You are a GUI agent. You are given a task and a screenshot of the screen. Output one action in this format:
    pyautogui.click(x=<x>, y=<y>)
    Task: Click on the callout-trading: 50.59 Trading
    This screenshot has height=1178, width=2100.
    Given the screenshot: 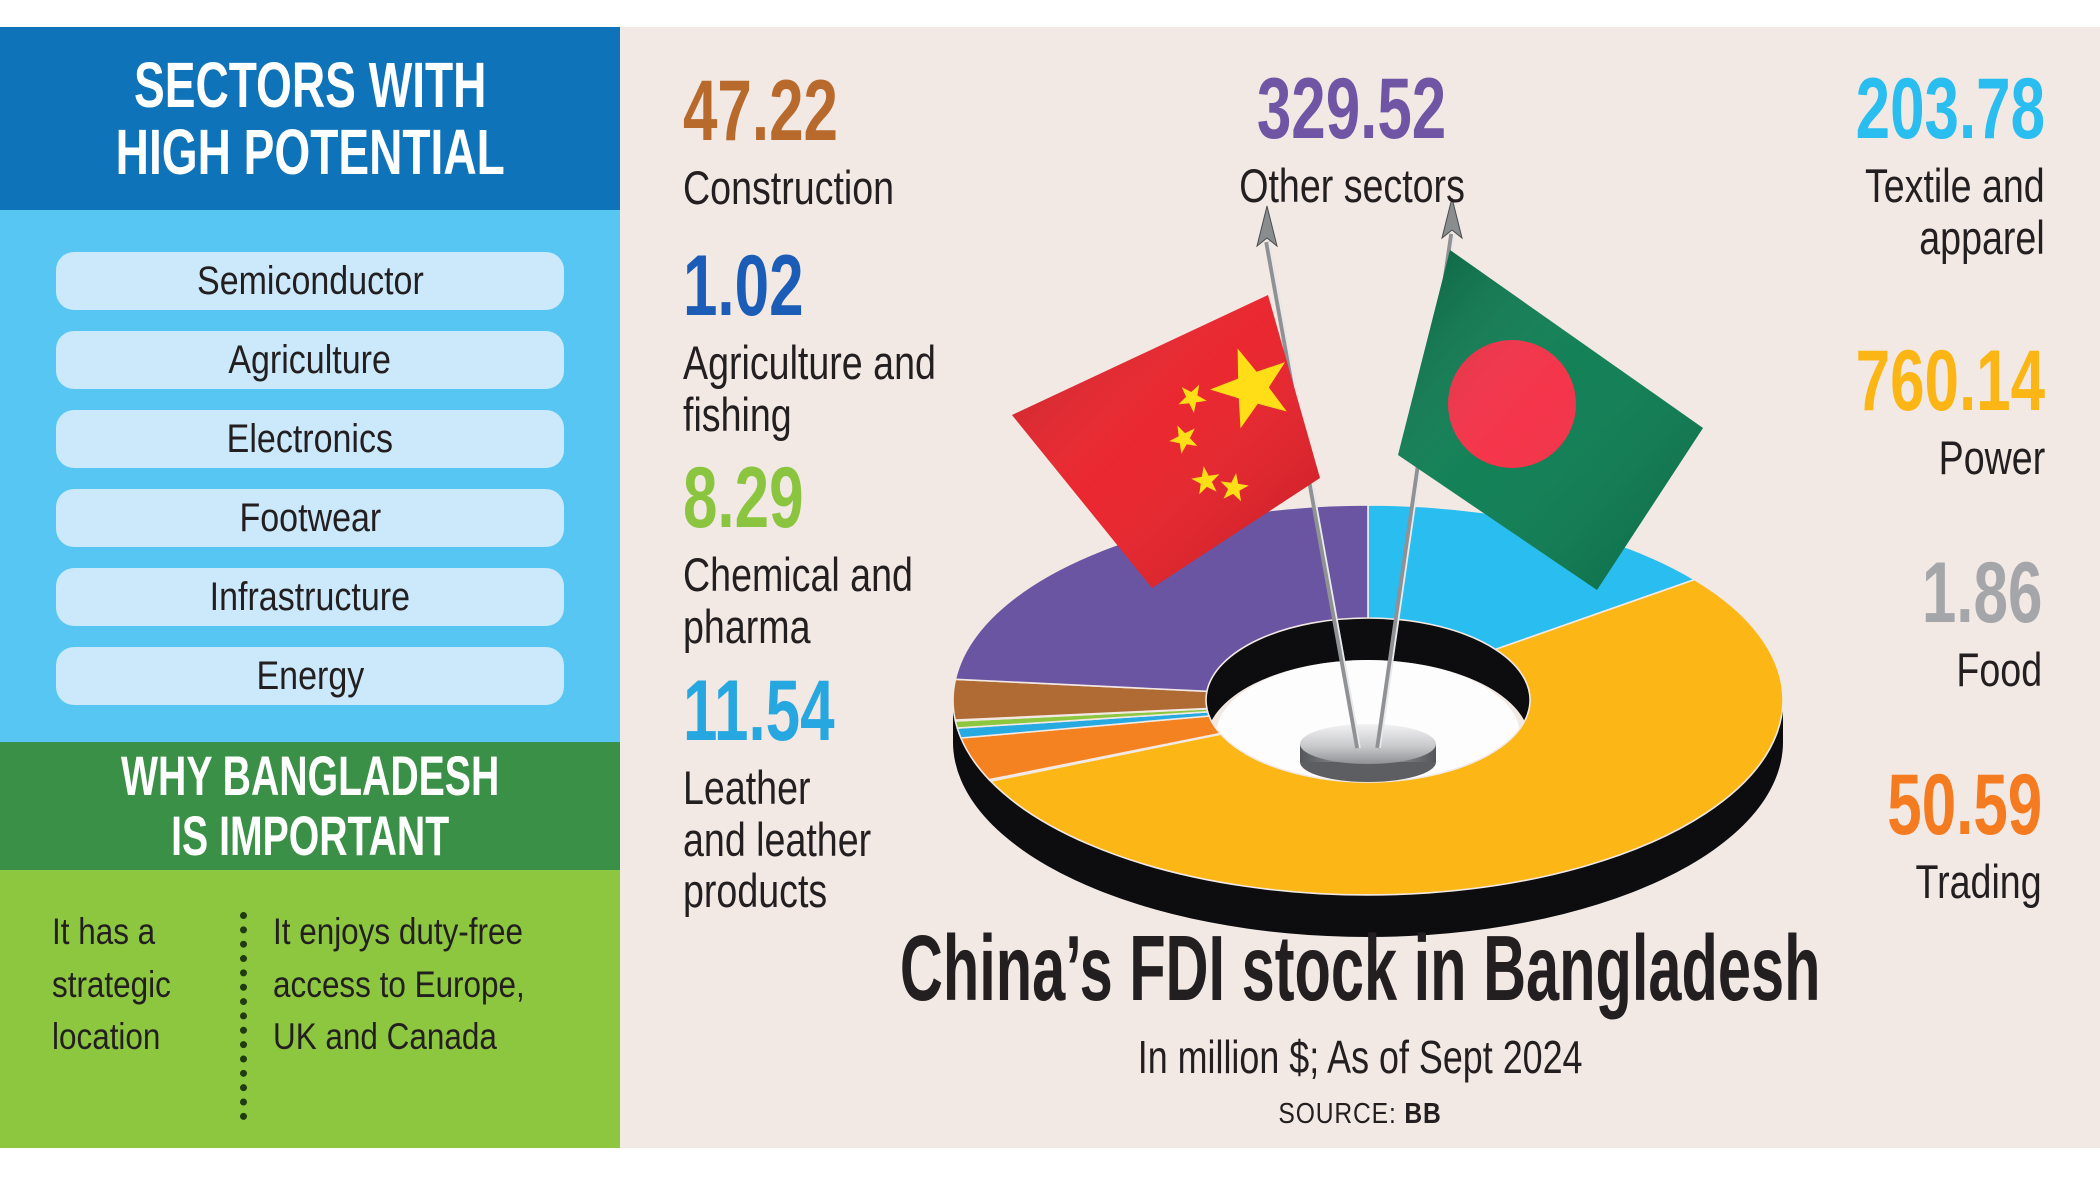 What is the action you would take?
    pyautogui.click(x=1934, y=835)
    